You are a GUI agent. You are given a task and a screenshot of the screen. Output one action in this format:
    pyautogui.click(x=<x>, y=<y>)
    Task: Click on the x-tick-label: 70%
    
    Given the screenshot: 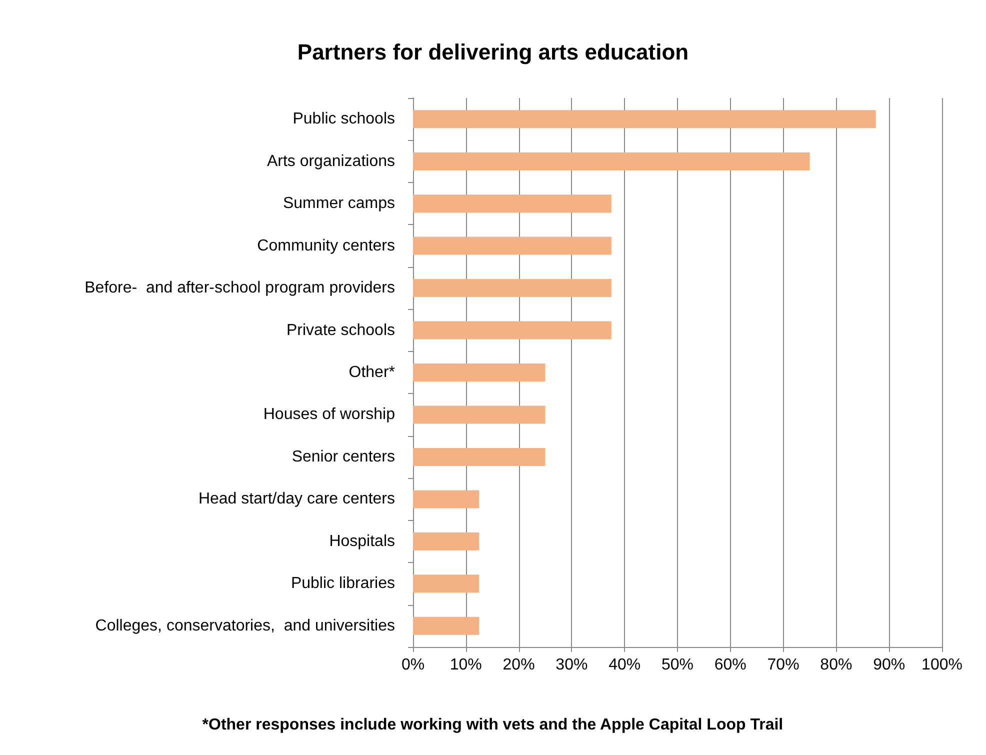 What is the action you would take?
    pyautogui.click(x=783, y=665)
    